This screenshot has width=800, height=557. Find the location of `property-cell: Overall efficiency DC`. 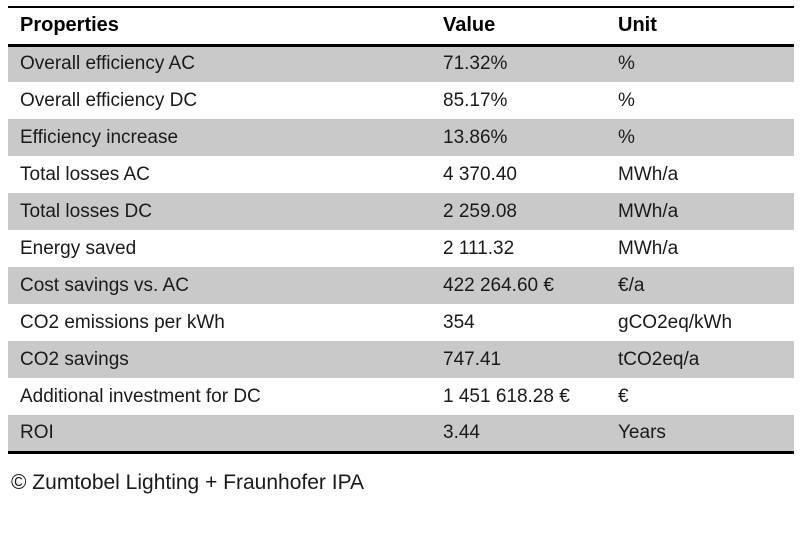

property-cell: Overall efficiency DC is located at coordinates (225, 100).